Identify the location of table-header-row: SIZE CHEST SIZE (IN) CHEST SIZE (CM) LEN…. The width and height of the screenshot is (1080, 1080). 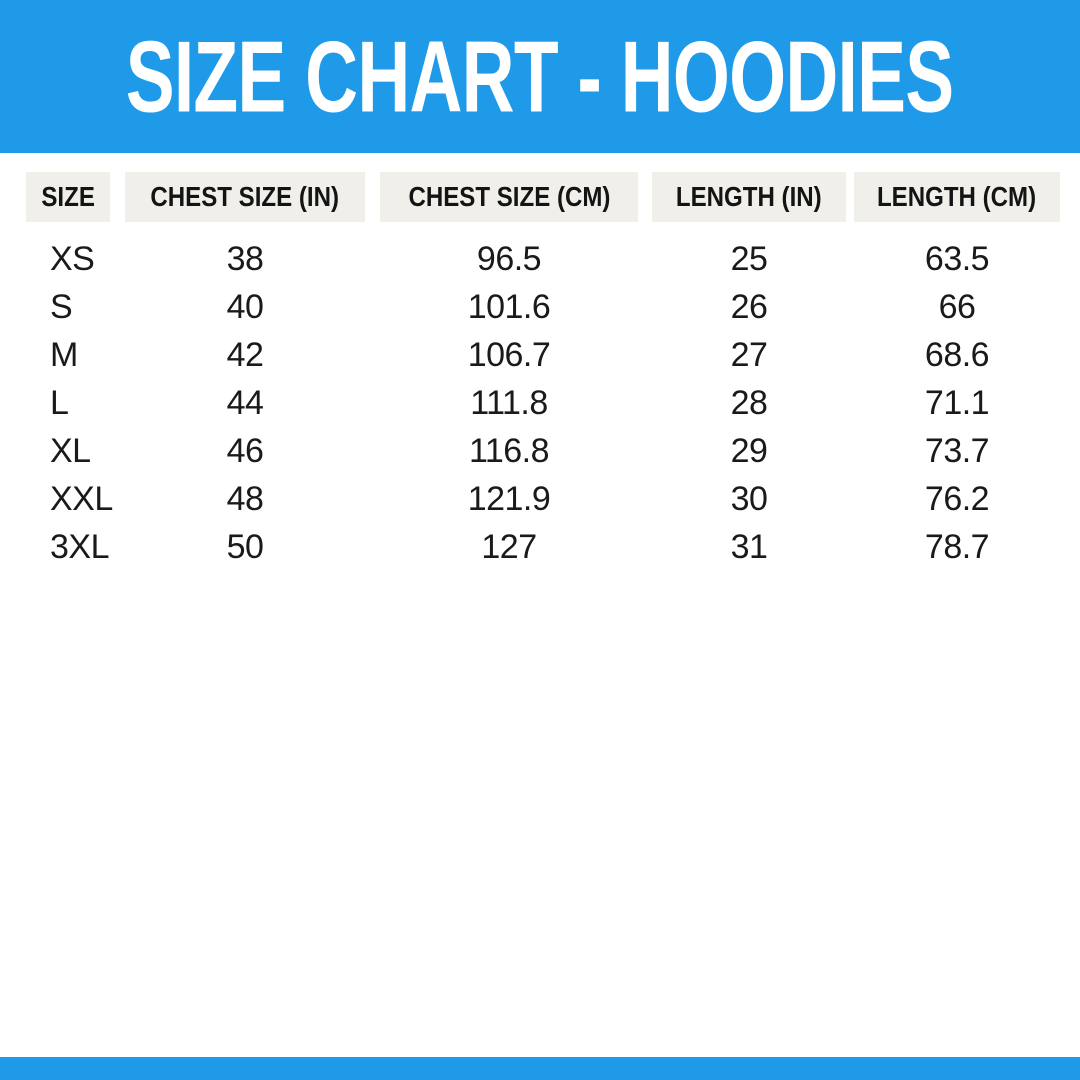
(543, 197).